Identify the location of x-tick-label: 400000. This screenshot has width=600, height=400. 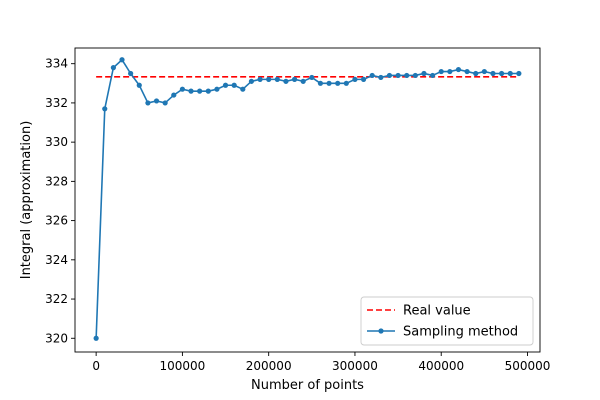
(441, 366).